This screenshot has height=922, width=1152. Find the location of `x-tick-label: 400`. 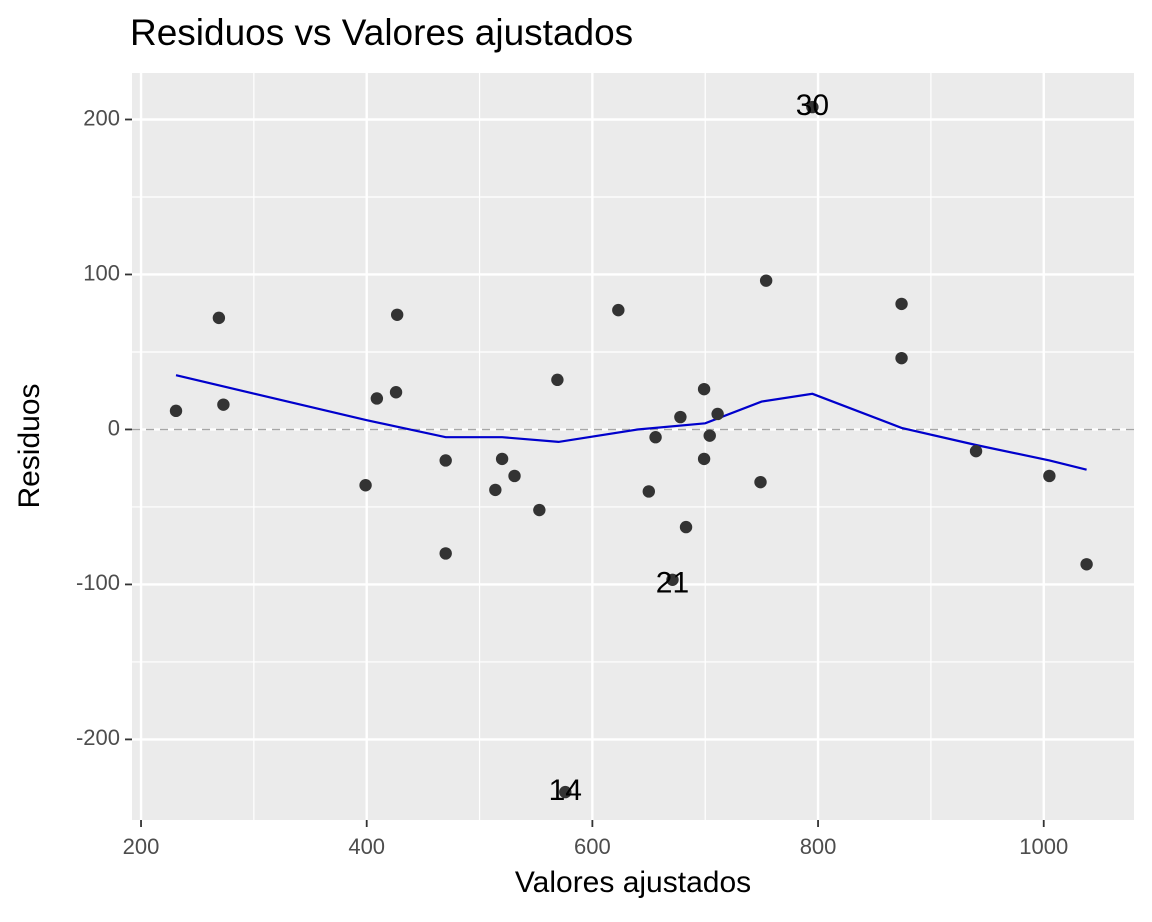

x-tick-label: 400 is located at coordinates (366, 846).